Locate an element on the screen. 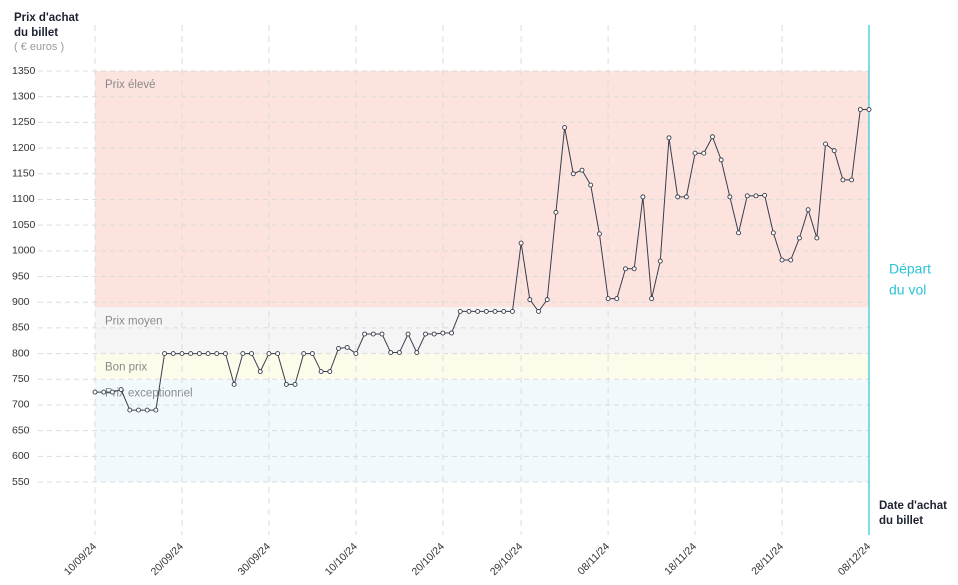 This screenshot has height=585, width=958. band-label: Bon prix is located at coordinates (126, 368).